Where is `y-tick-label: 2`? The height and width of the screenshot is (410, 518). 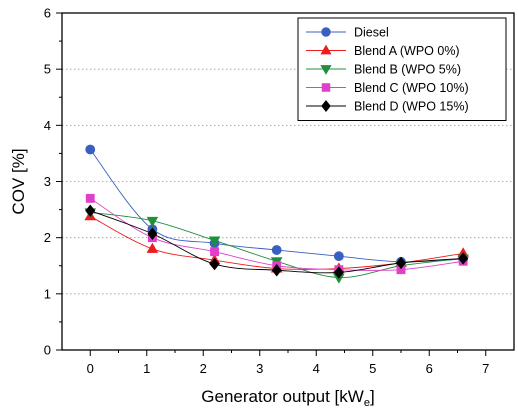
y-tick-label: 2 is located at coordinates (47, 237).